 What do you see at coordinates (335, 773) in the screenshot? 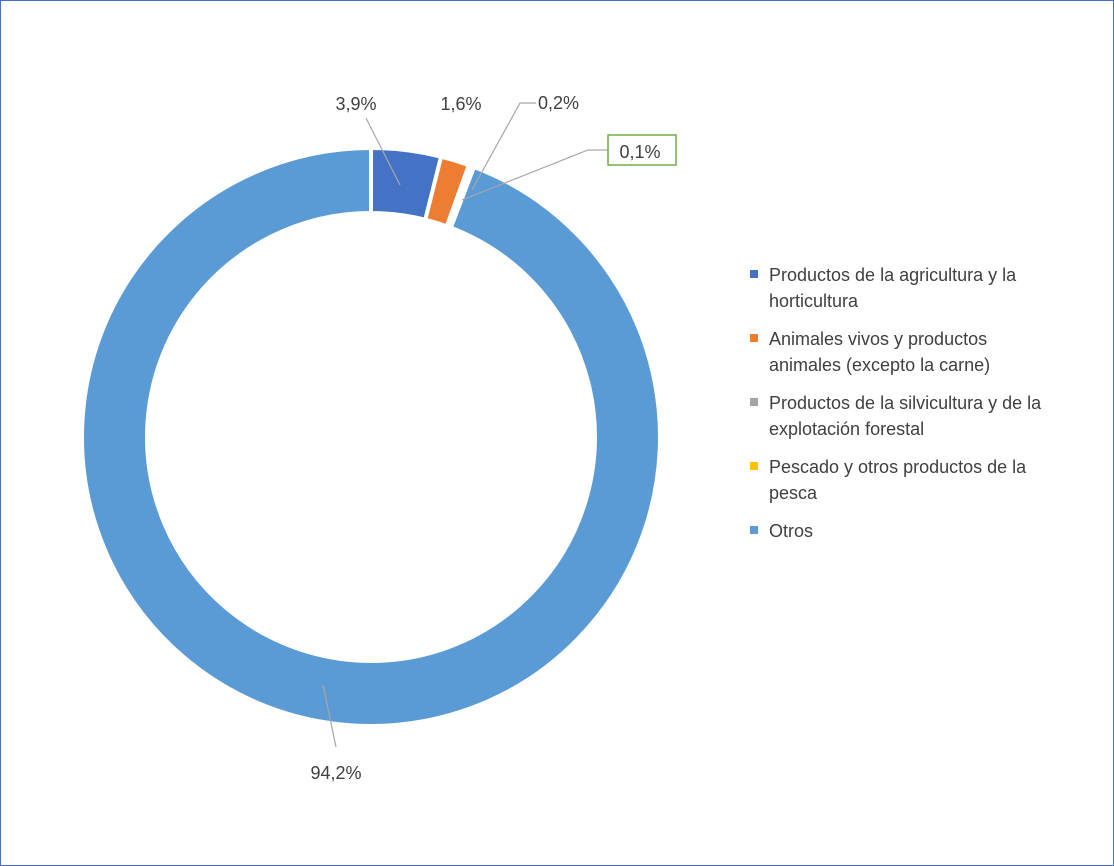
I see `data-label-otros: 94,2%` at bounding box center [335, 773].